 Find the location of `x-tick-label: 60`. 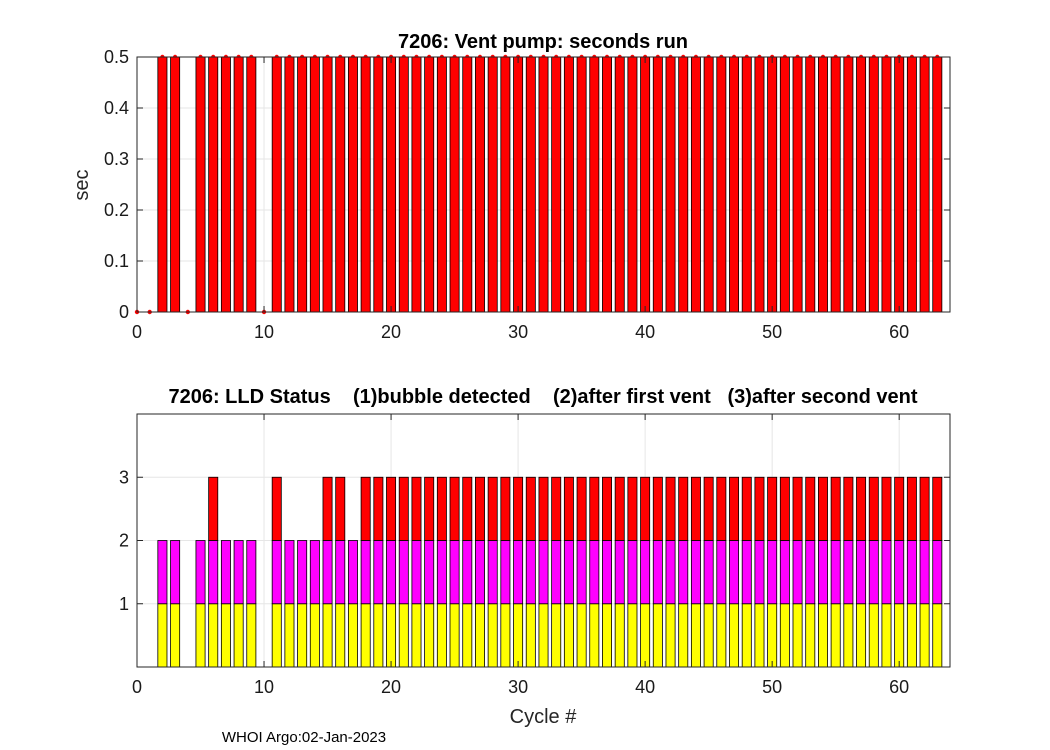

x-tick-label: 60 is located at coordinates (899, 687).